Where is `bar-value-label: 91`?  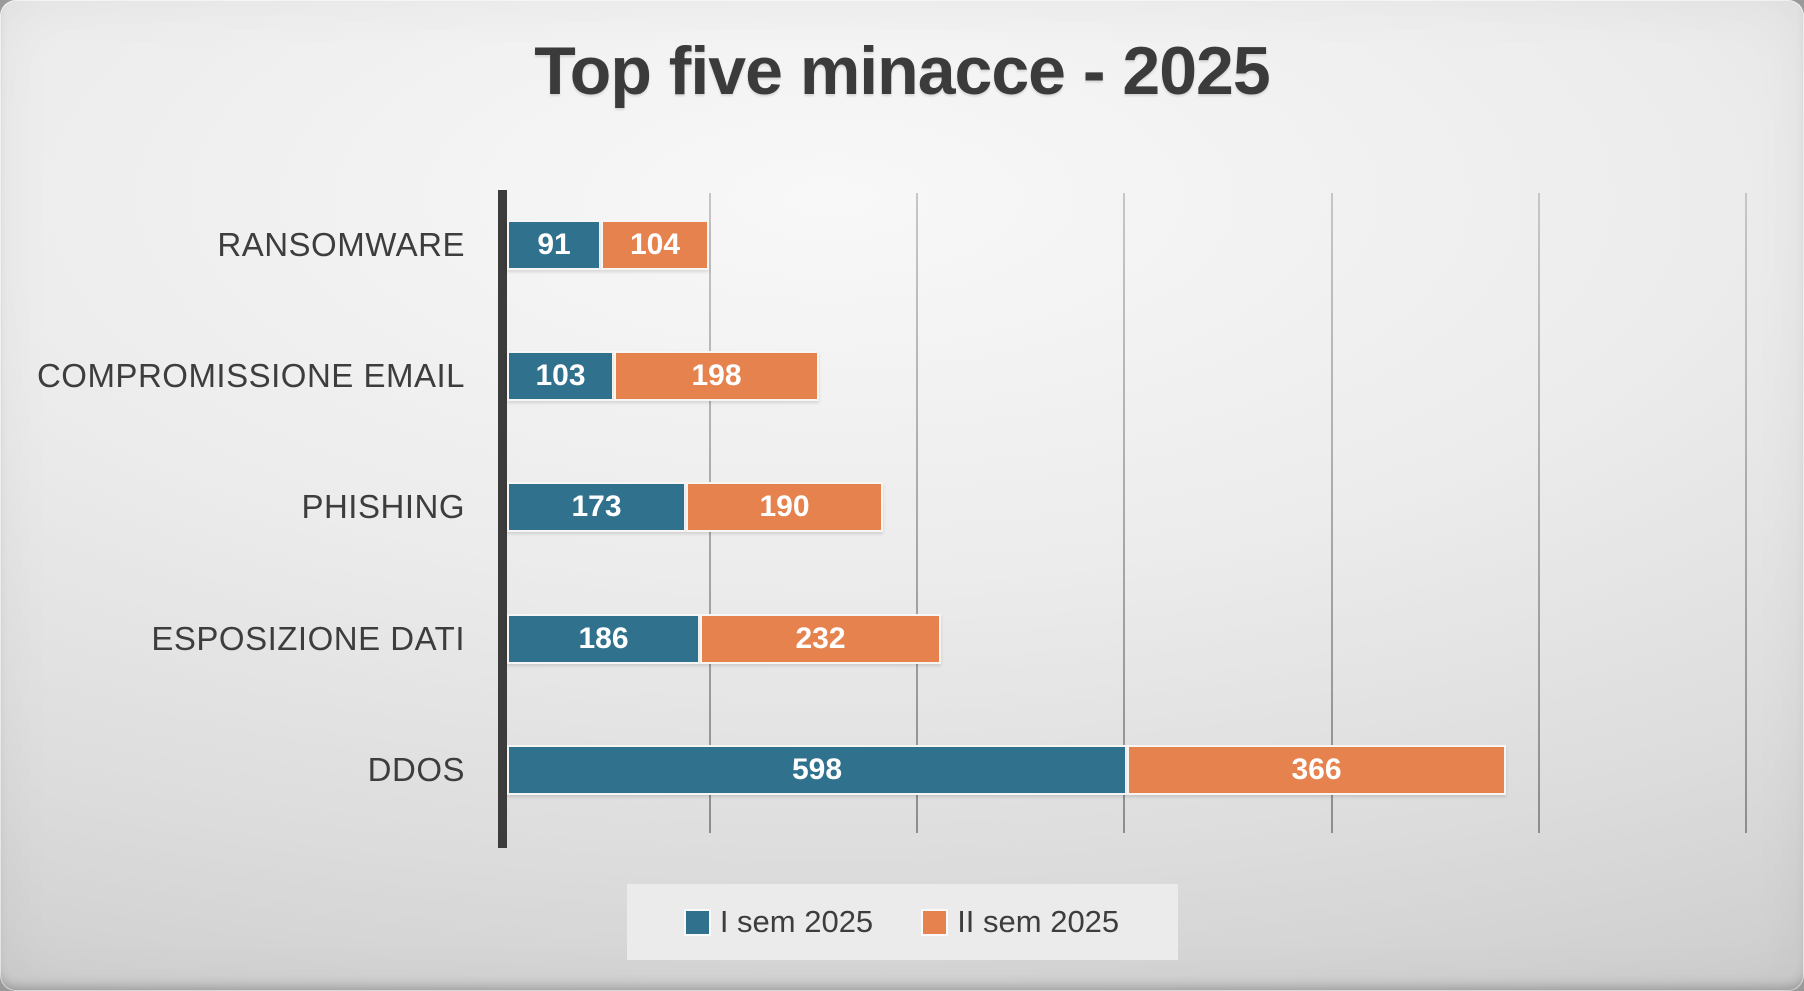 bar-value-label: 91 is located at coordinates (554, 244).